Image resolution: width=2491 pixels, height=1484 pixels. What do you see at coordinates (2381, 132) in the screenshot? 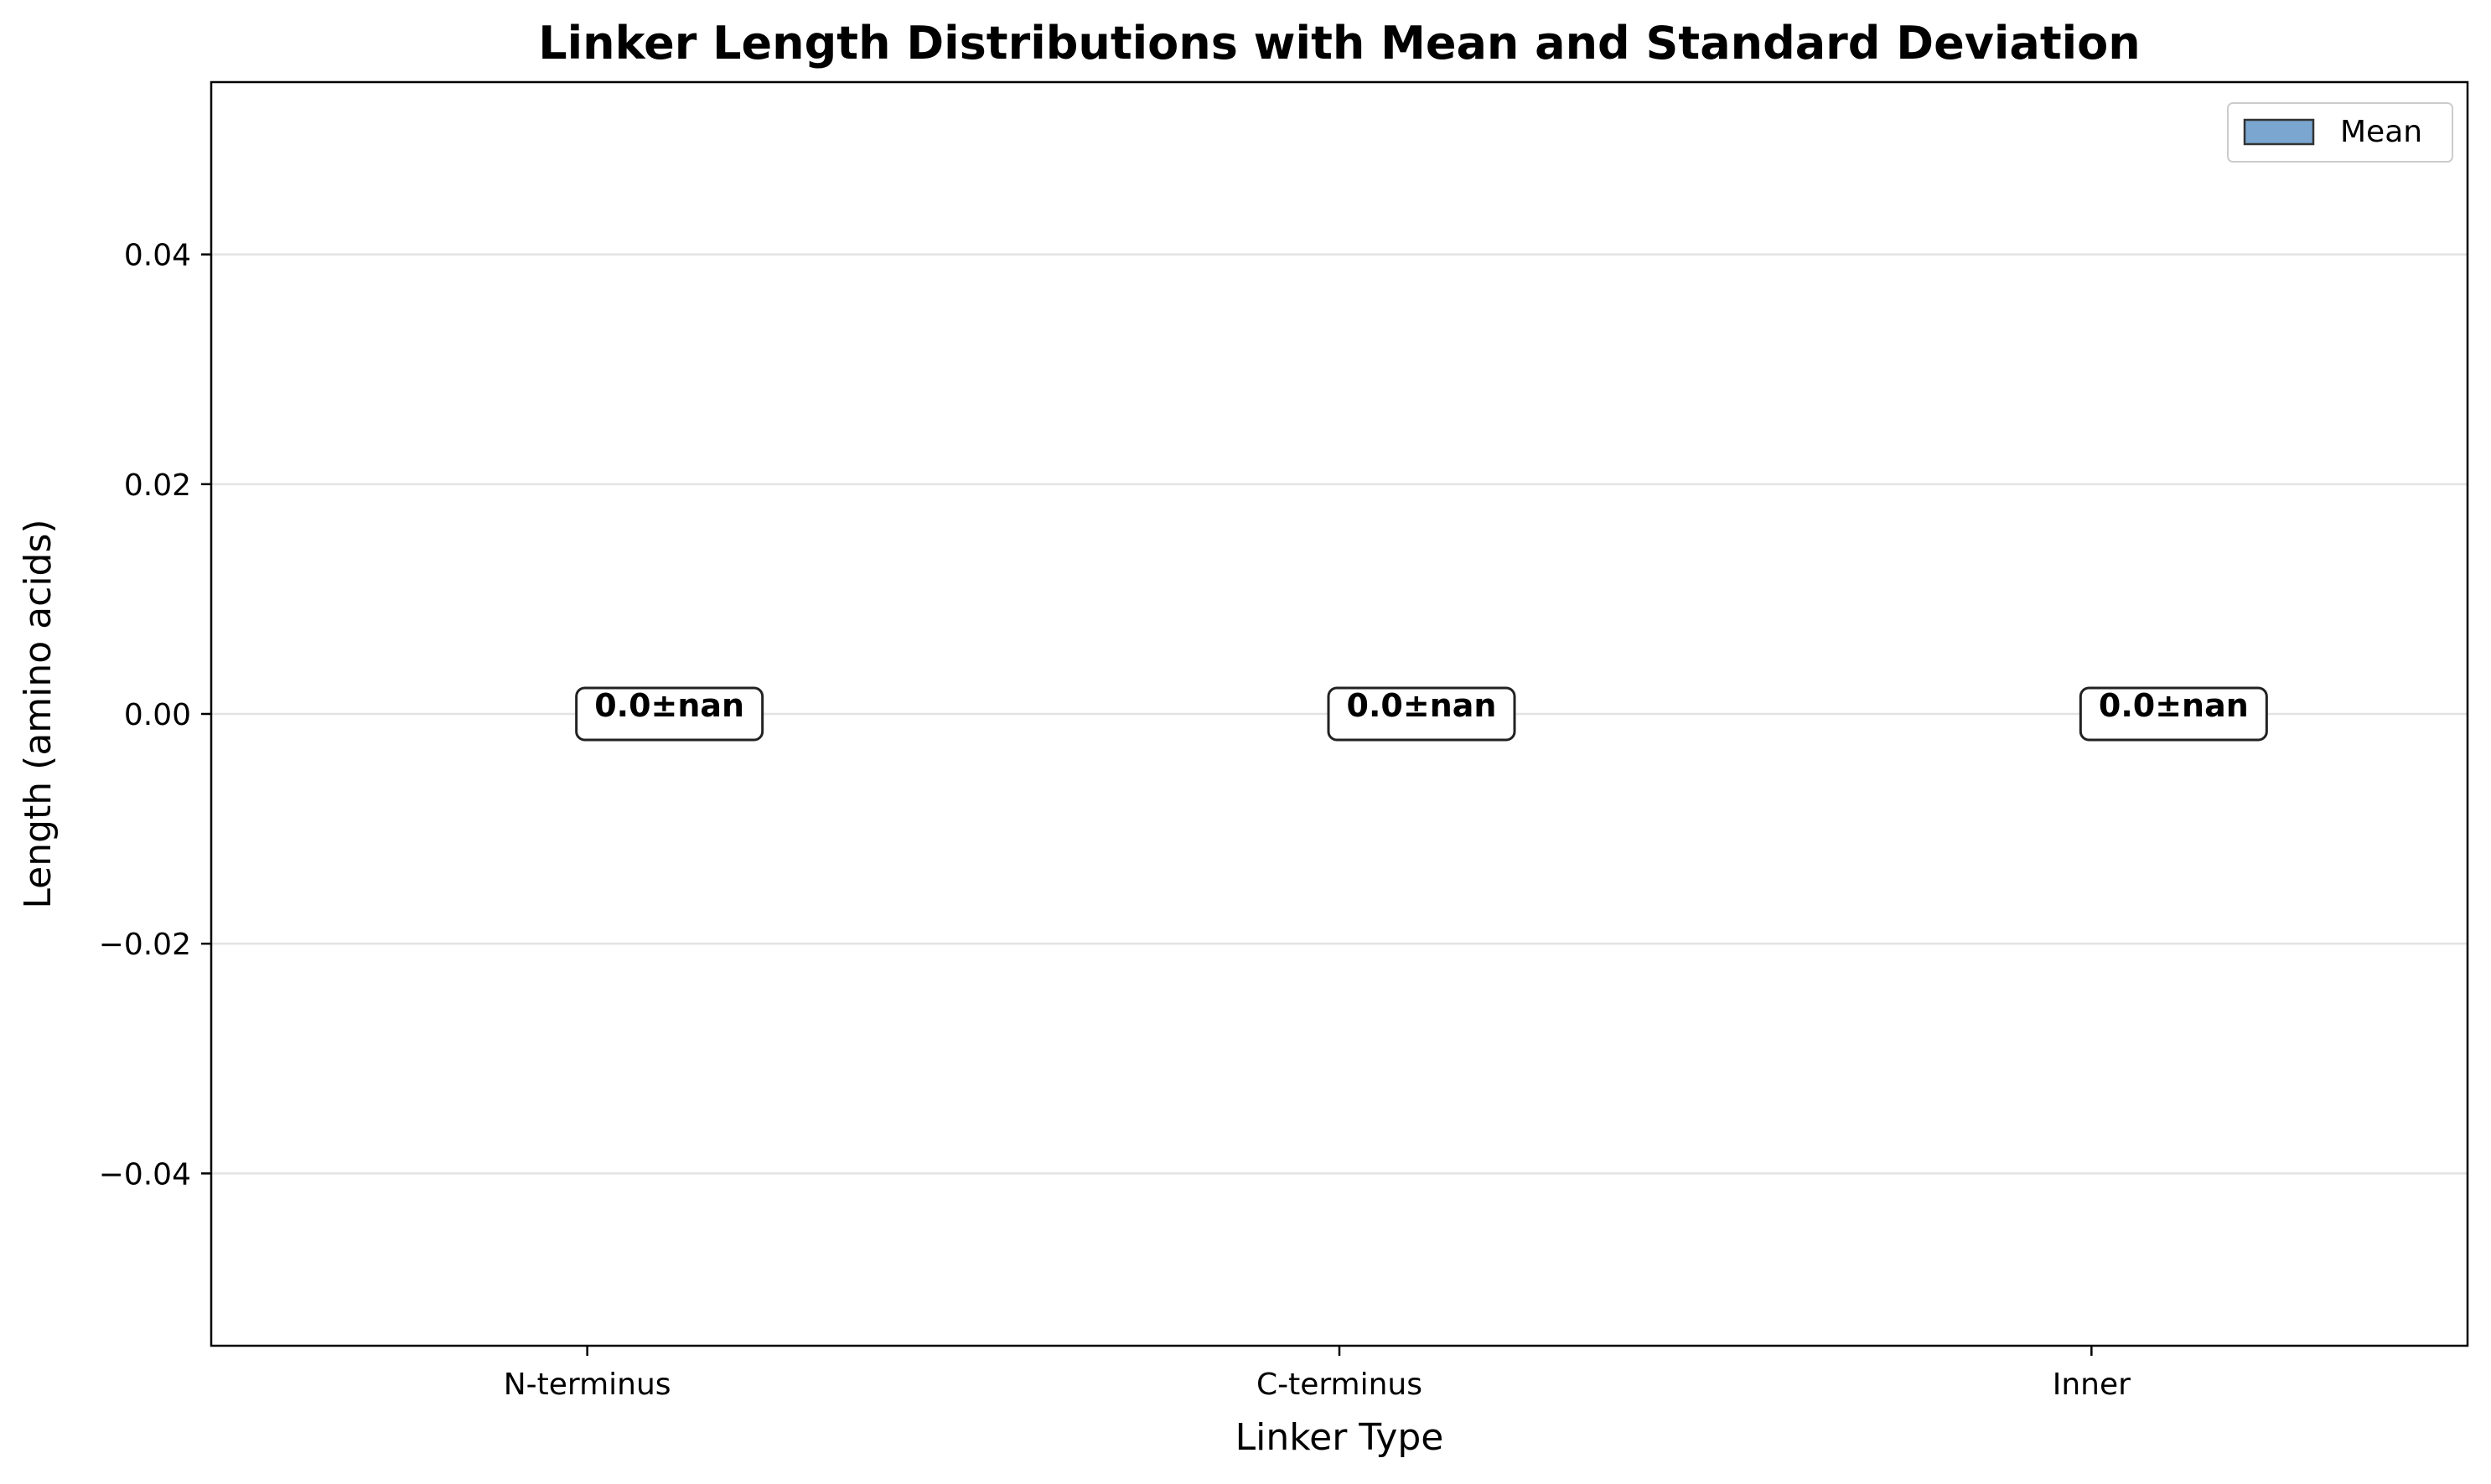
I see `legend-label-mean: Mean` at bounding box center [2381, 132].